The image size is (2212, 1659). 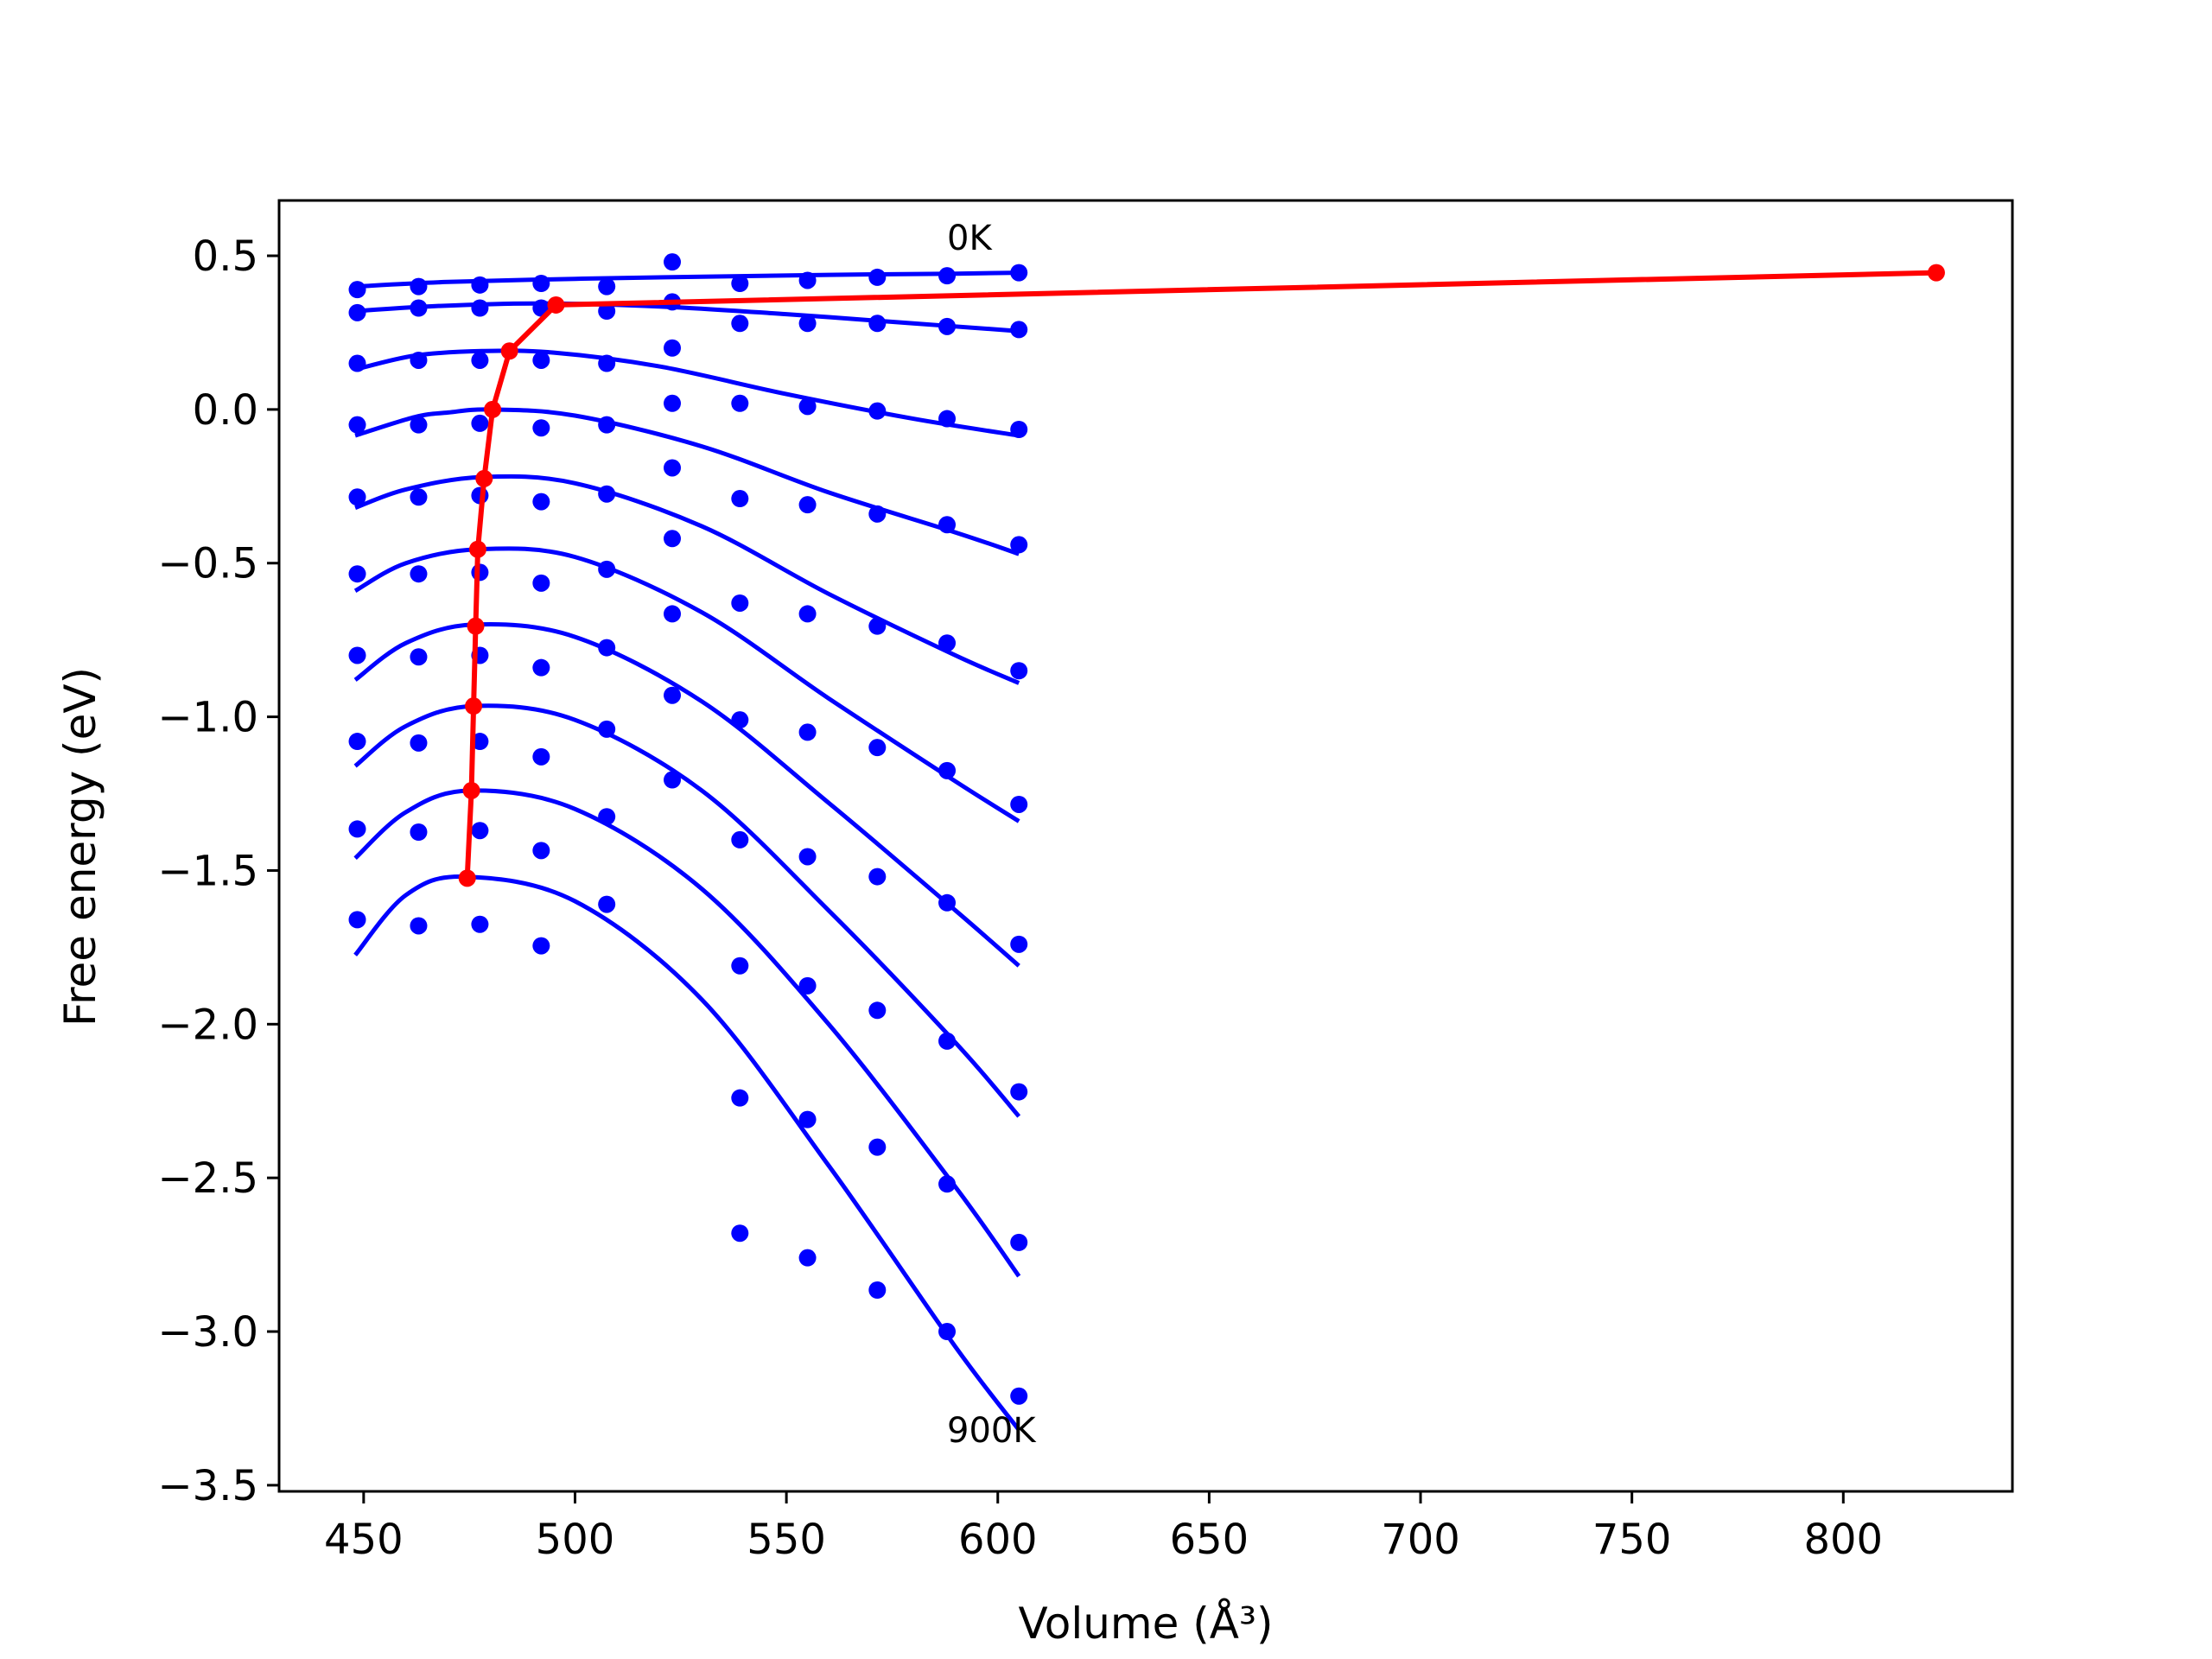 What do you see at coordinates (207, 871) in the screenshot?
I see `y-tick-label: −1.5` at bounding box center [207, 871].